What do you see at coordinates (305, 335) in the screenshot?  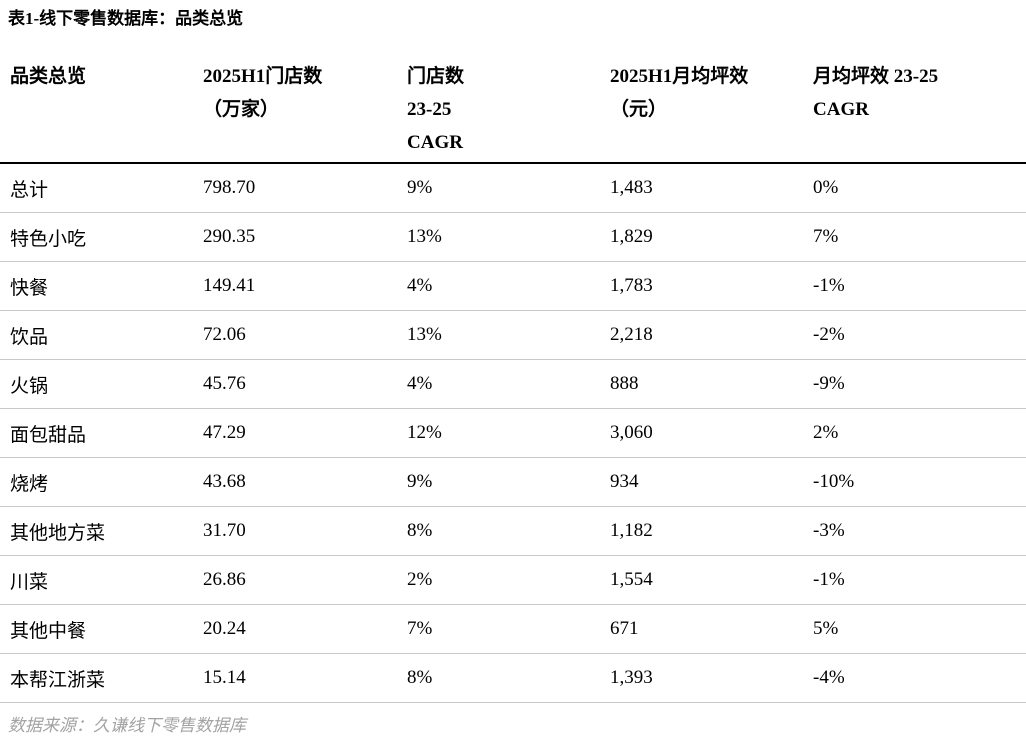 I see `stores-count-cell: 72.06` at bounding box center [305, 335].